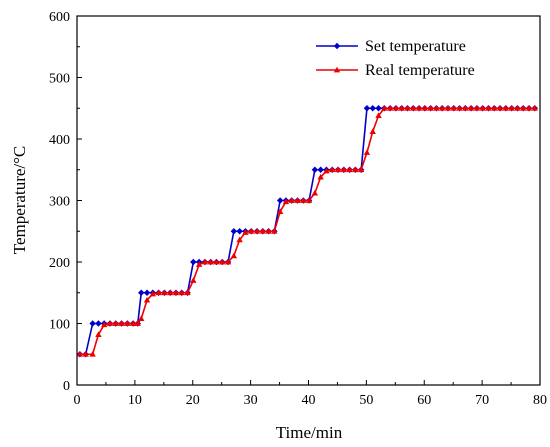 This screenshot has height=447, width=550. Describe the element at coordinates (59, 202) in the screenshot. I see `y-tick-label: 300` at that location.